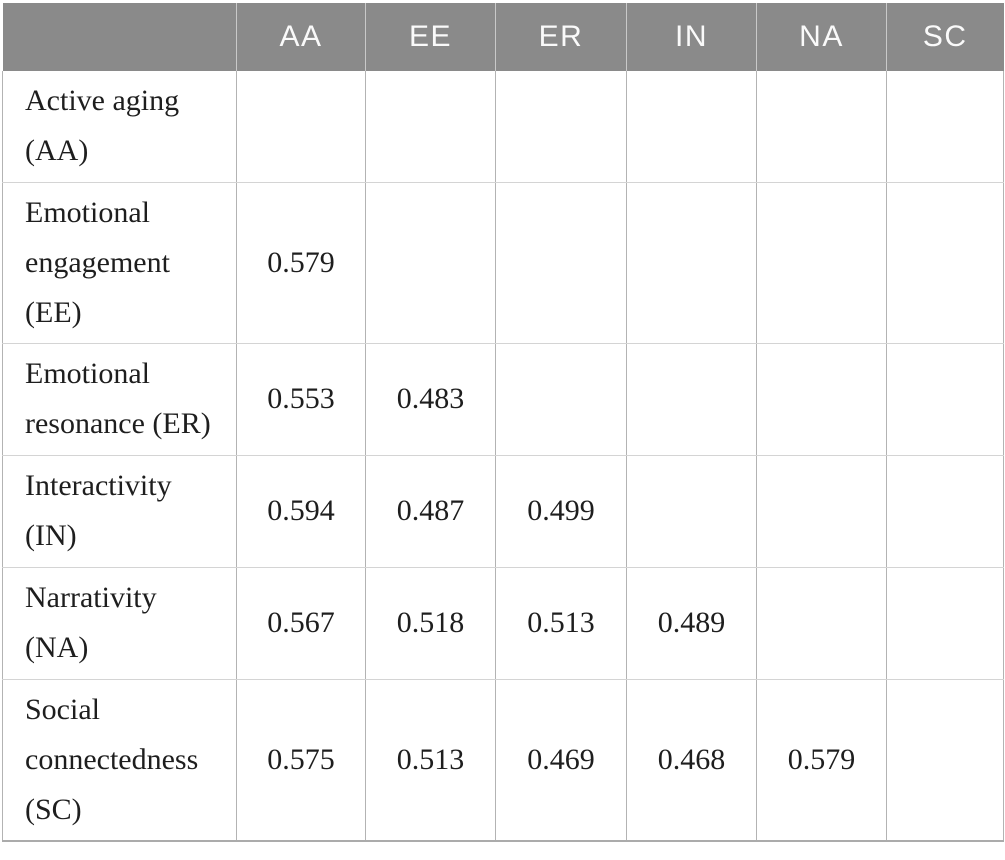  What do you see at coordinates (301, 623) in the screenshot?
I see `value-cell: 0.567` at bounding box center [301, 623].